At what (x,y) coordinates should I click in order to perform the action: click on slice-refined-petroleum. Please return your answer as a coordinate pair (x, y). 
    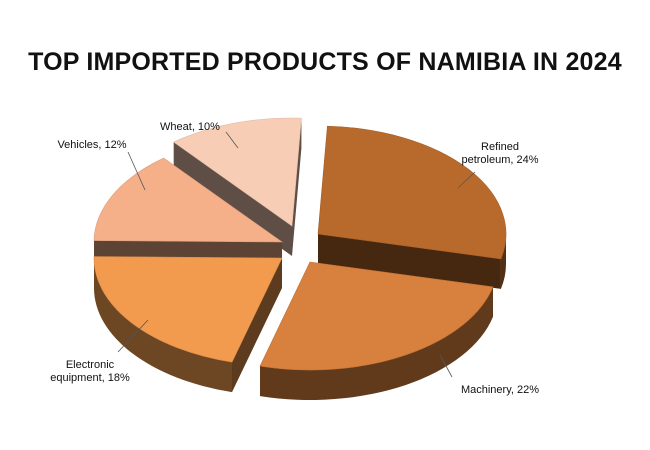
    Looking at the image, I should click on (412, 192).